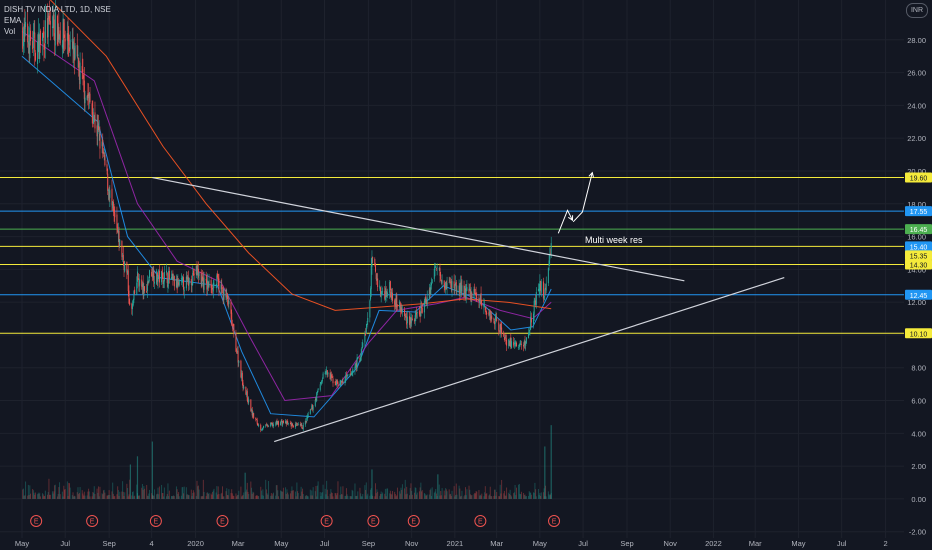 The image size is (932, 550). I want to click on x-tick-label: 2, so click(885, 543).